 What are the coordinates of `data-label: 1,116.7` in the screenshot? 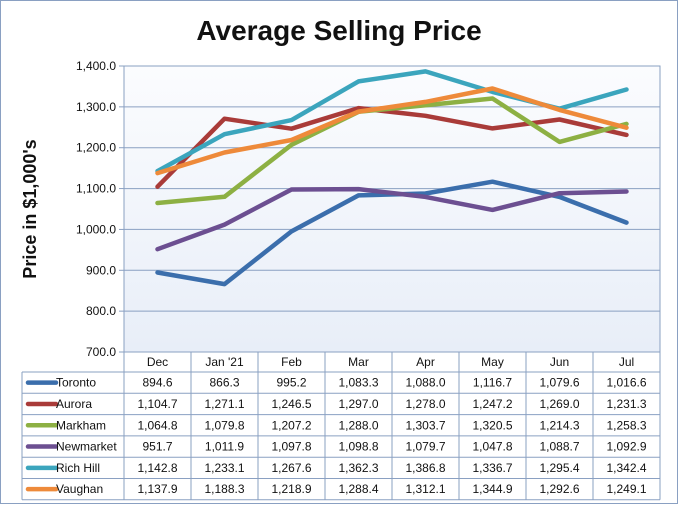 It's located at (492, 383).